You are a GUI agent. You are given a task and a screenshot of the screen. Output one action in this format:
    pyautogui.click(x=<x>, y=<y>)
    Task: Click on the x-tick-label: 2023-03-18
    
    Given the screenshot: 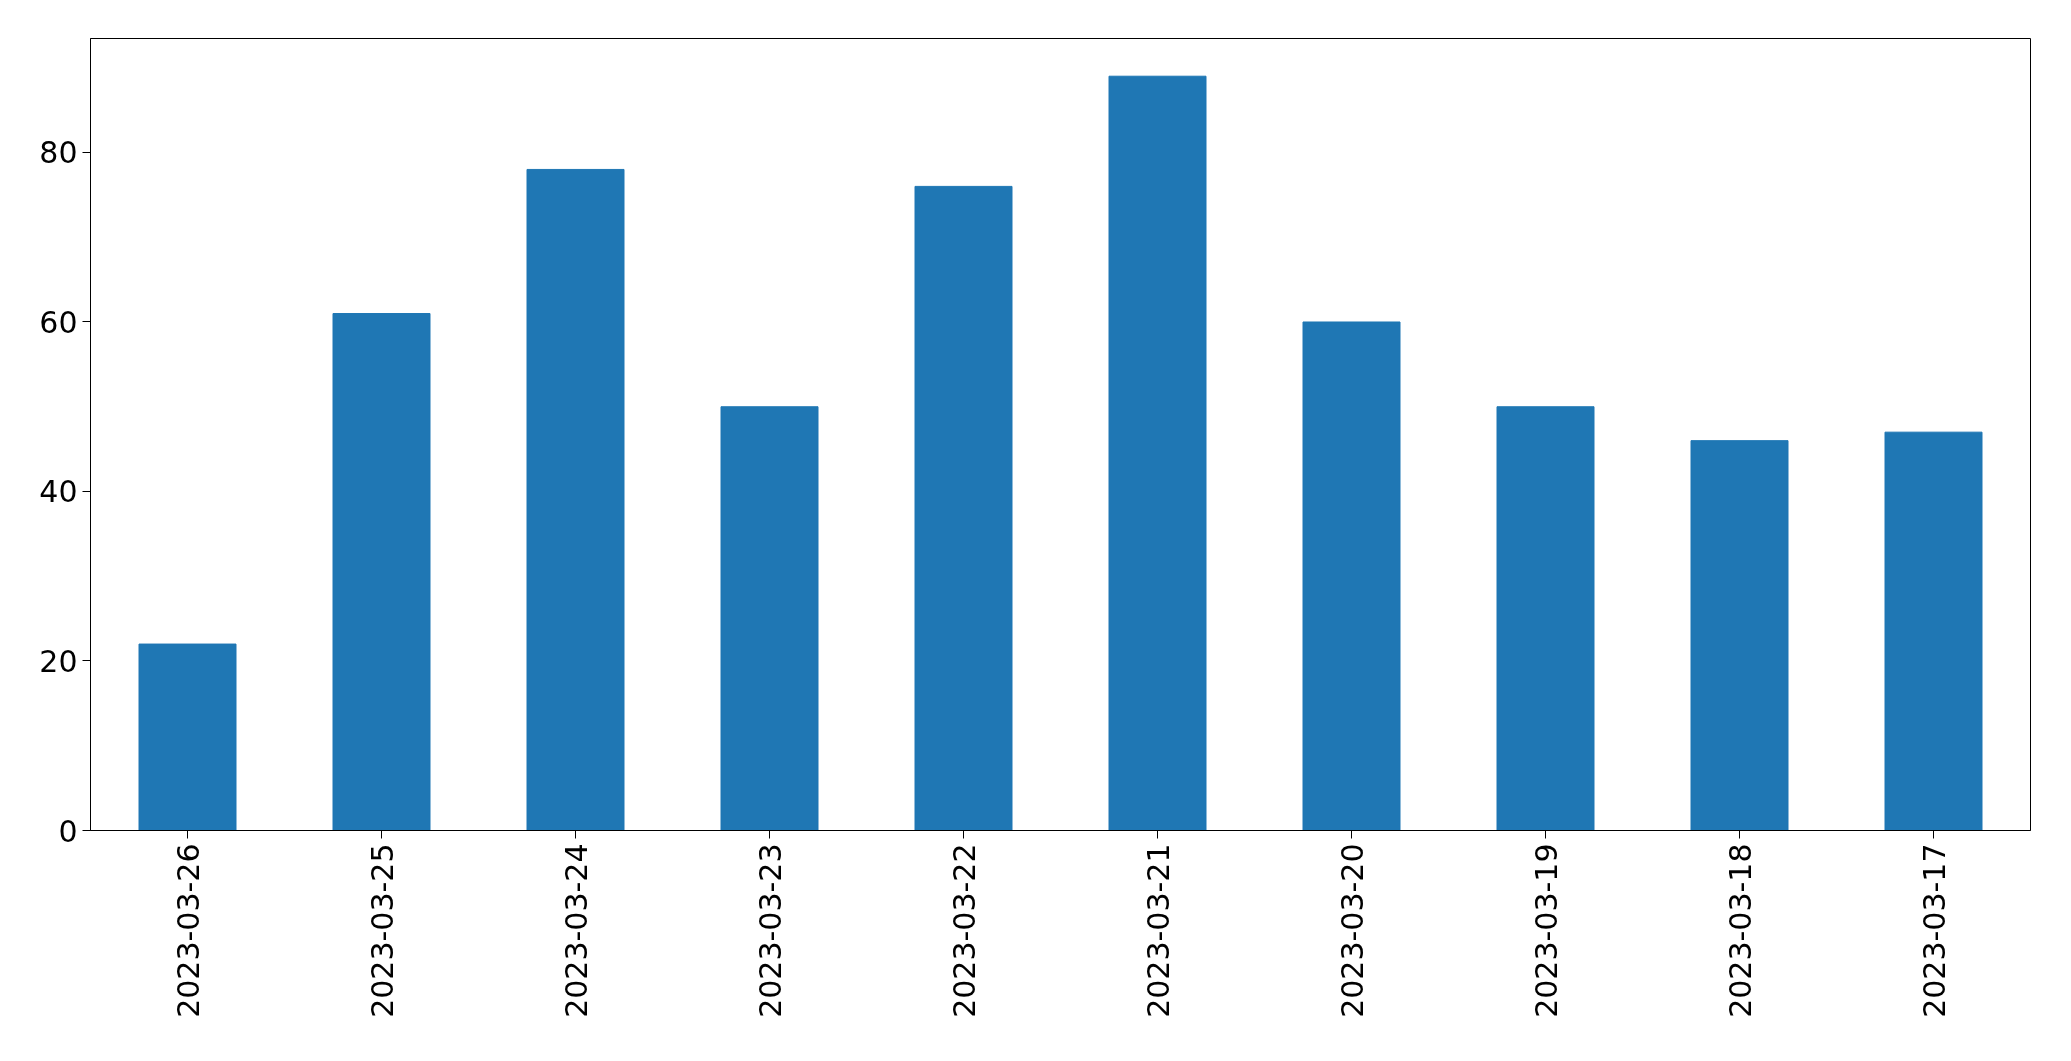 What is the action you would take?
    pyautogui.click(x=1740, y=930)
    